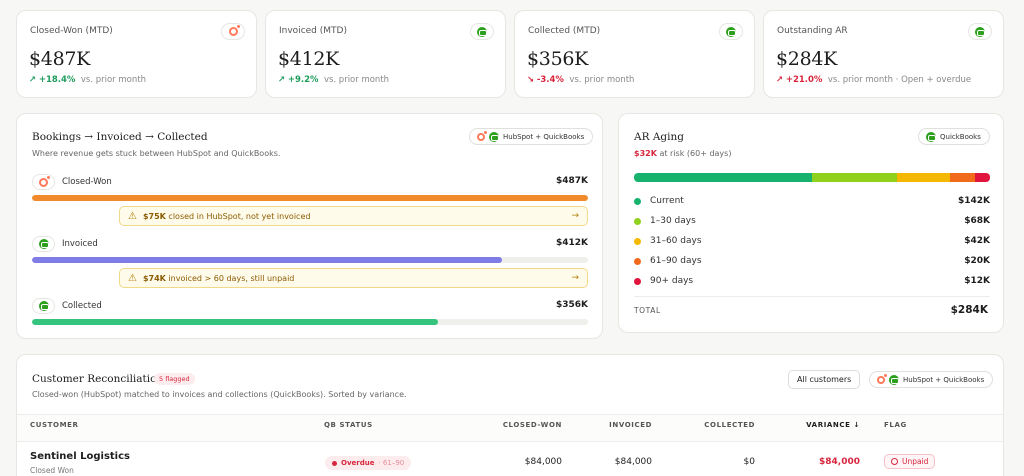 The image size is (1024, 476). Describe the element at coordinates (973, 201) in the screenshot. I see `aging-value: $142K` at that location.